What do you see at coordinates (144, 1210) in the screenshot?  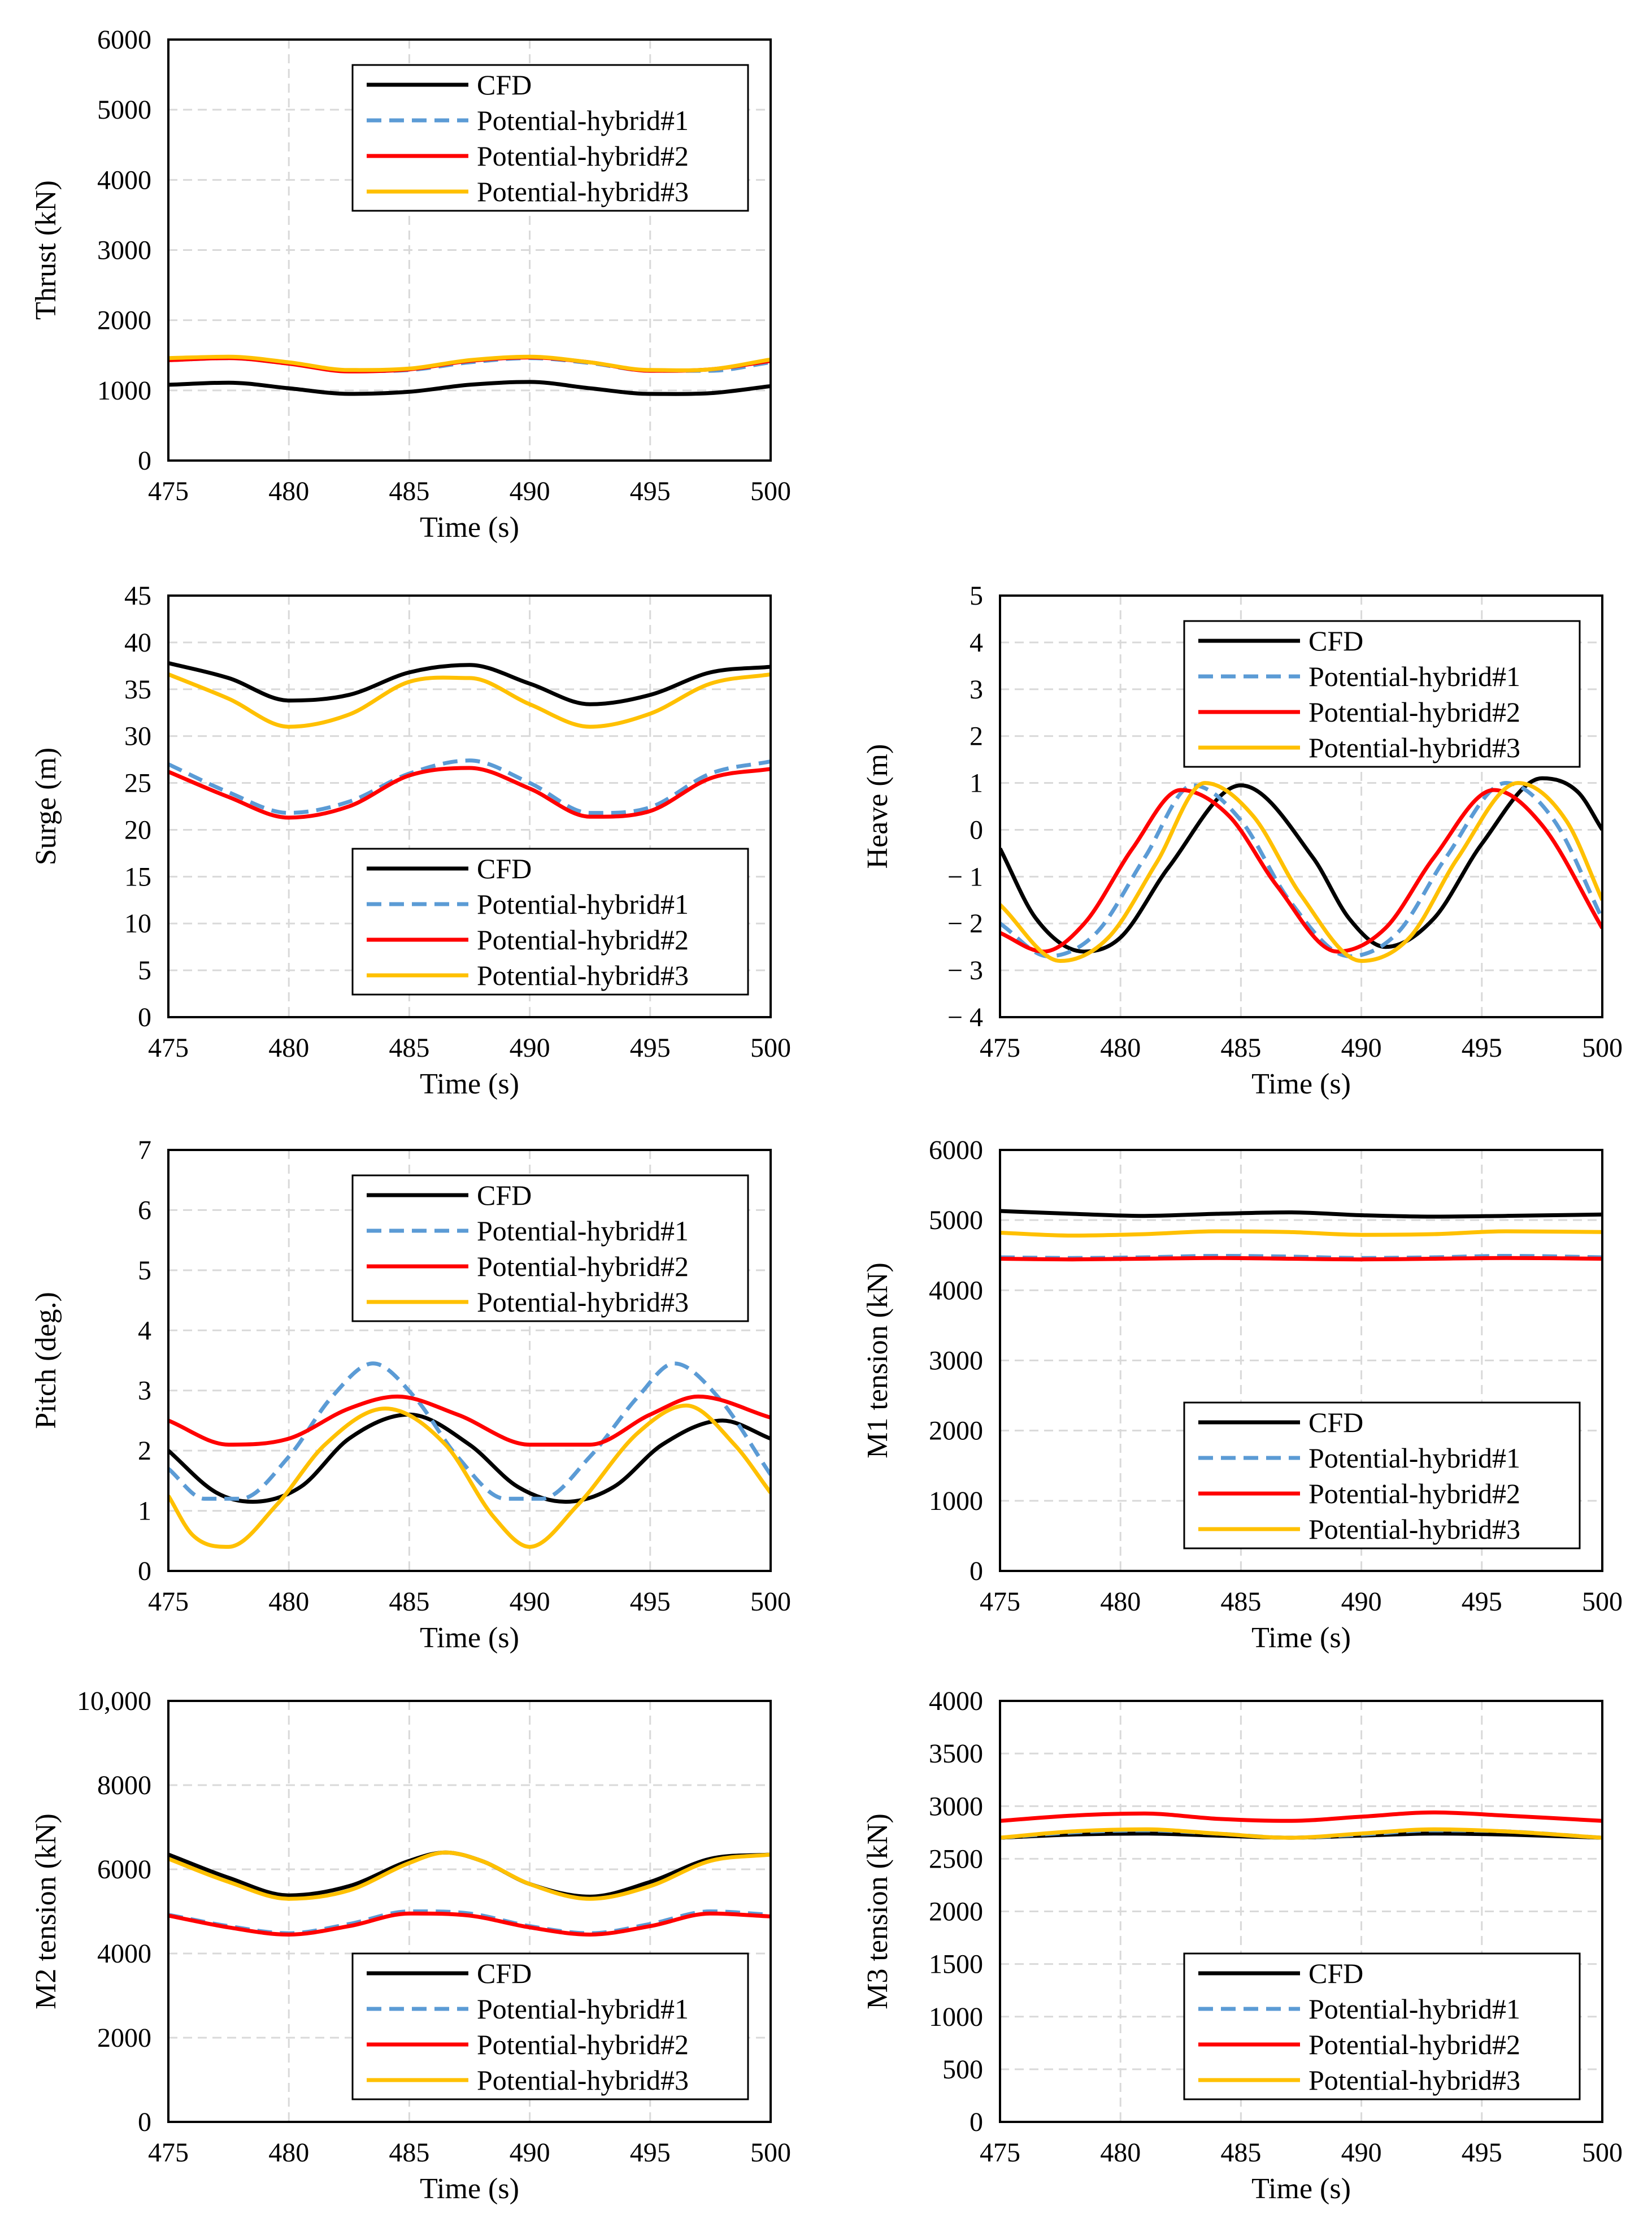 I see `y-tick-label: 6` at bounding box center [144, 1210].